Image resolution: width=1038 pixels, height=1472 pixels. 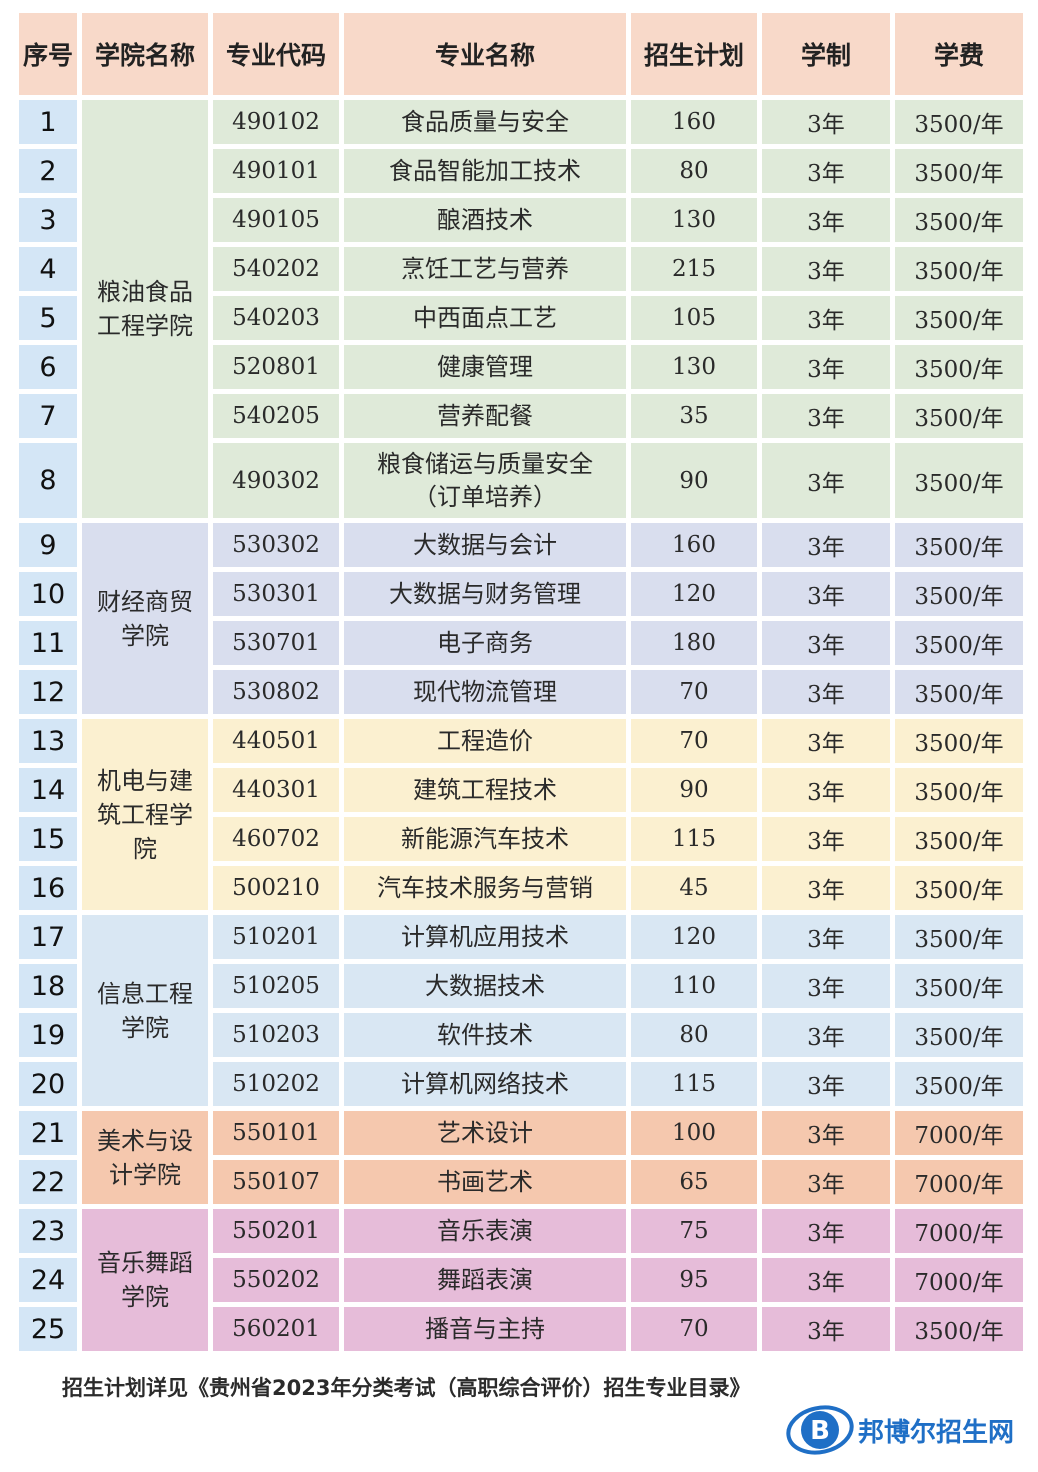 What do you see at coordinates (48, 54) in the screenshot?
I see `header-index: 序号` at bounding box center [48, 54].